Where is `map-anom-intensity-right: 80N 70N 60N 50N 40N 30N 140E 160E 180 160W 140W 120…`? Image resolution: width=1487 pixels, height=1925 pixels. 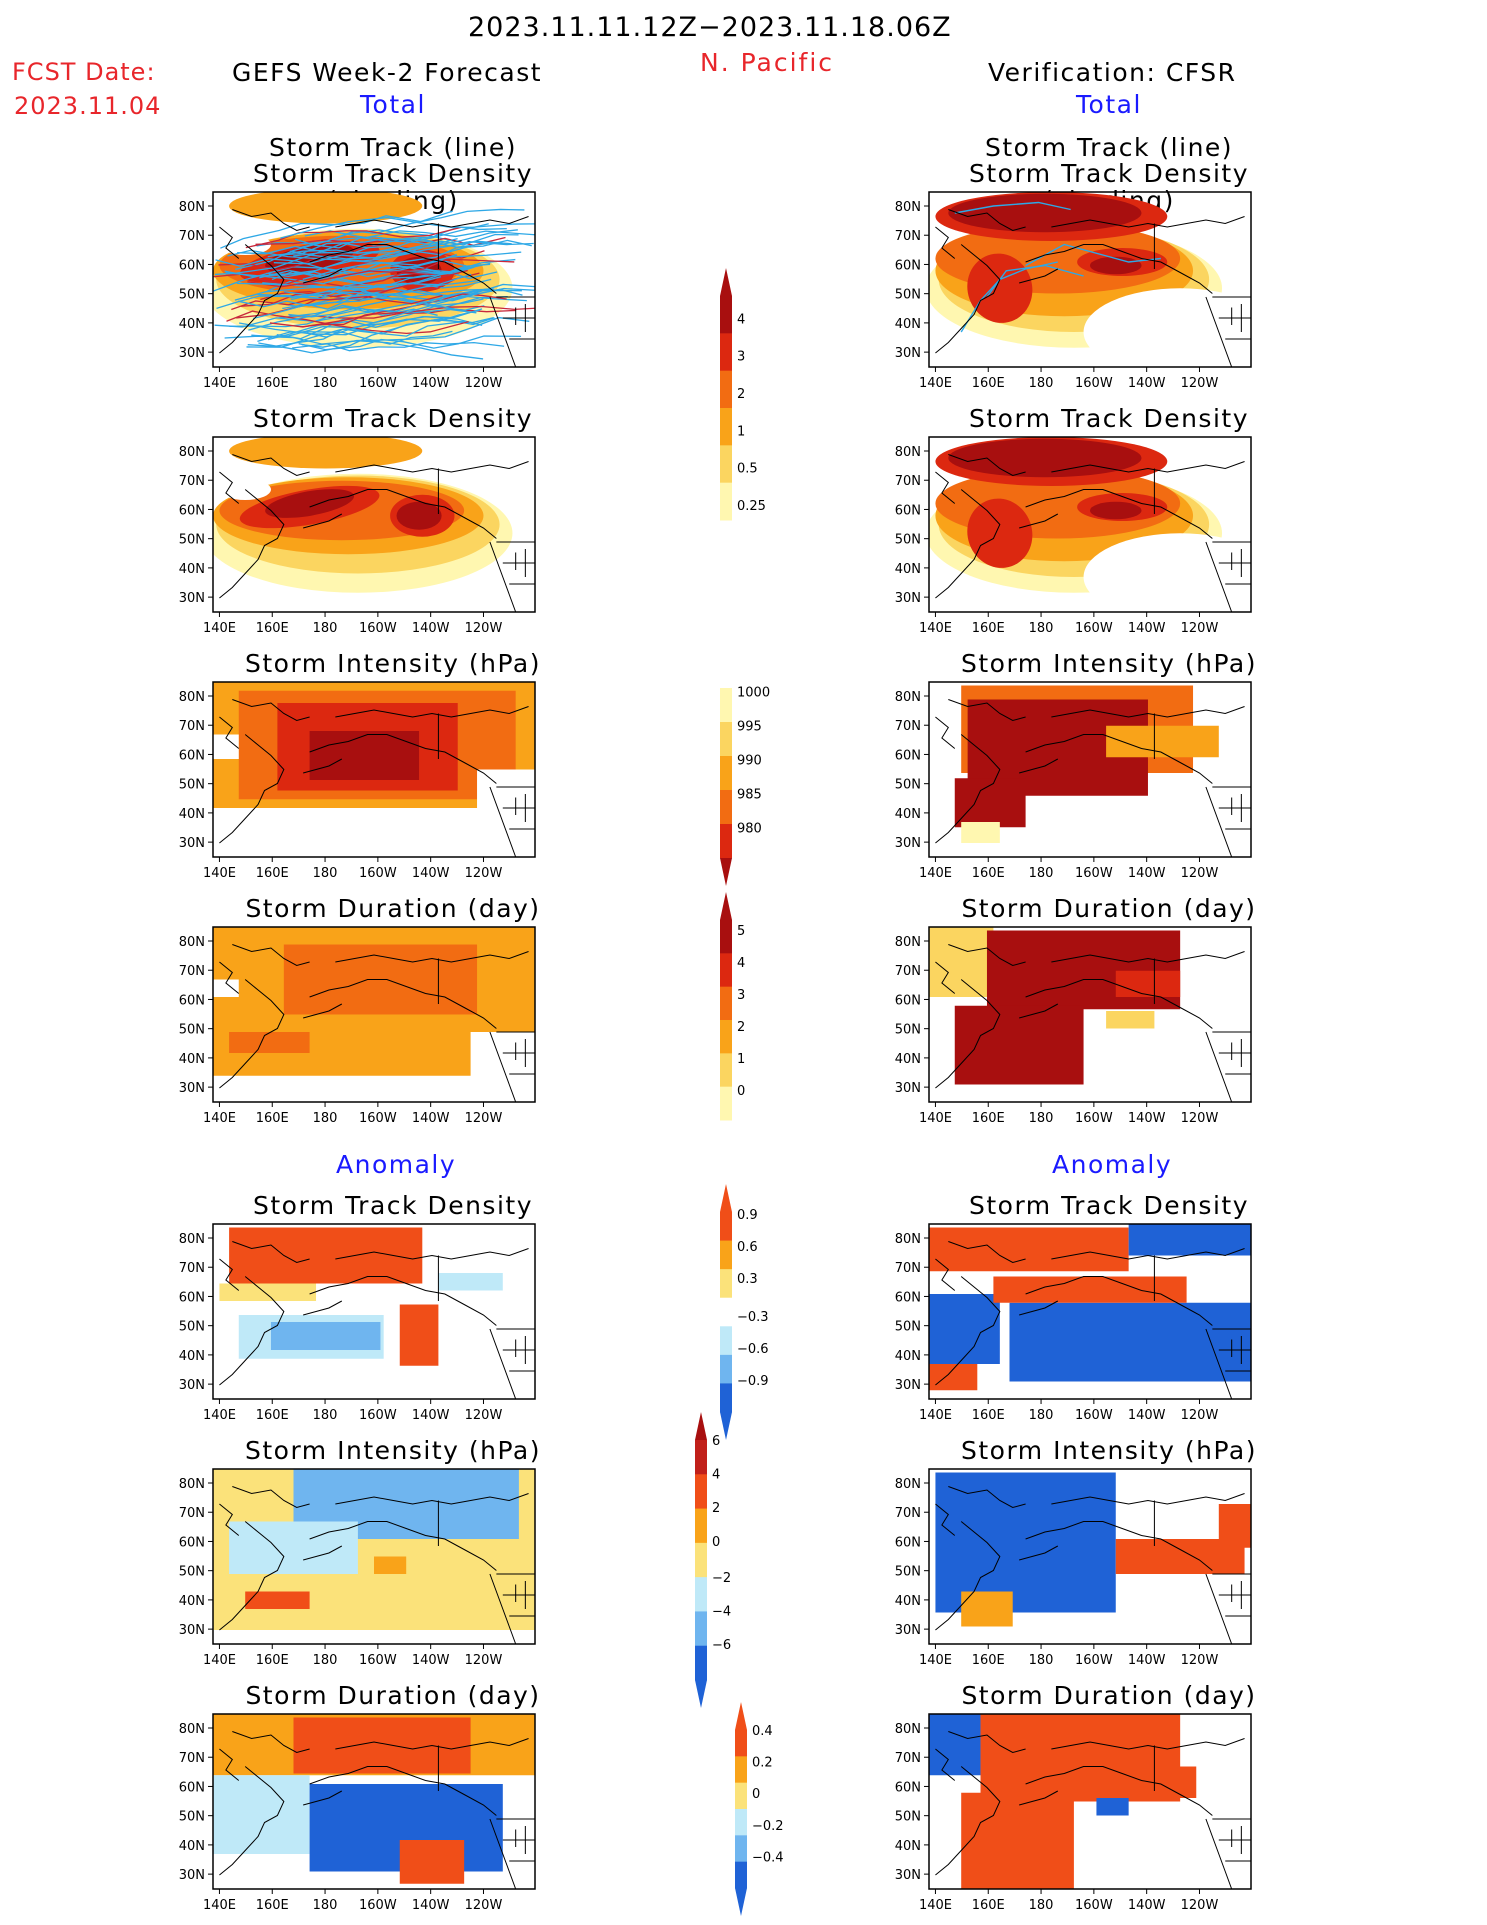
map-anom-intensity-right: 80N 70N 60N 50N 40N 30N 140E 160E 180 160W 140W 120… is located at coordinates (1073, 1566).